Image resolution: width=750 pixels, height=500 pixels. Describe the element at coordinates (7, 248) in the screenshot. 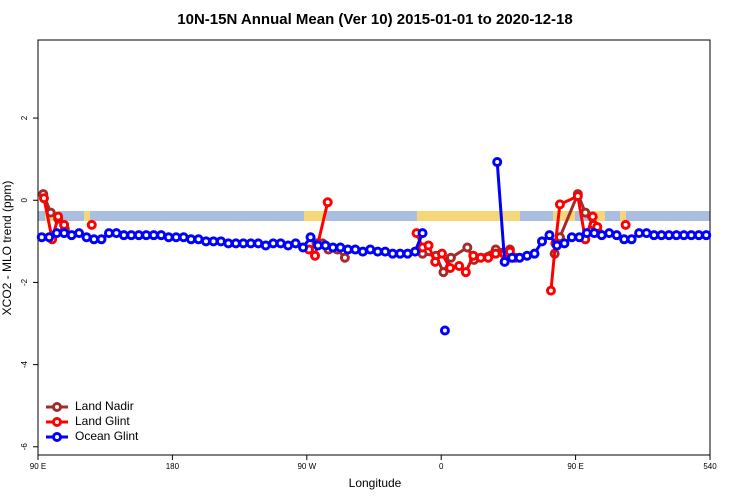

I see `y-axis-label: XCO2 - MLO trend (ppm)` at that location.